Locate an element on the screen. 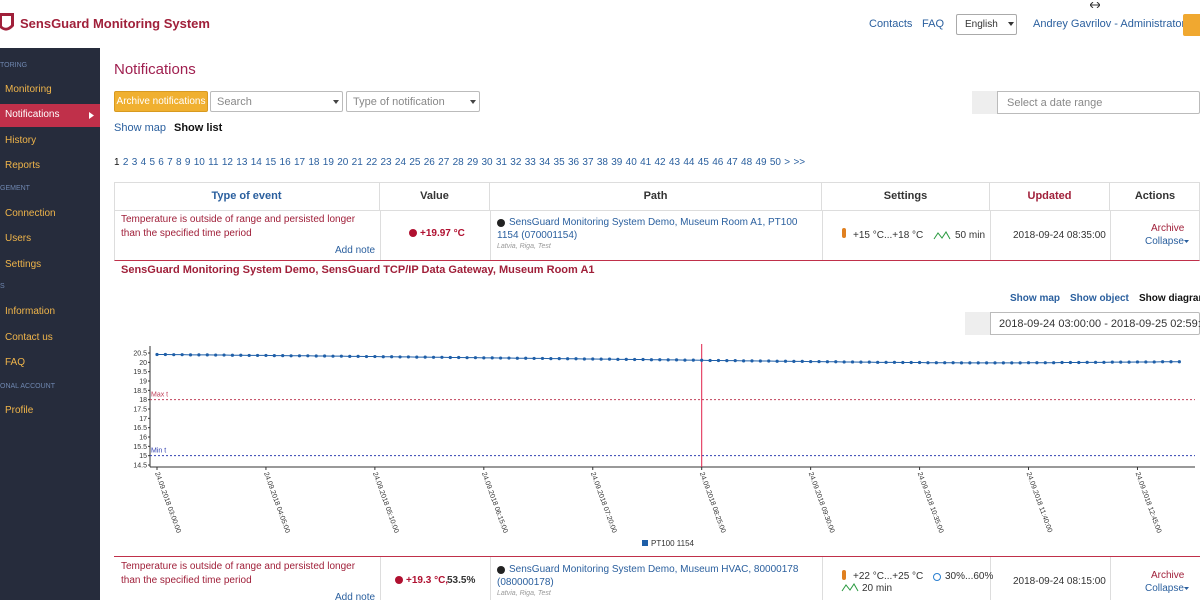  sidebar-item: Connection is located at coordinates (30, 213).